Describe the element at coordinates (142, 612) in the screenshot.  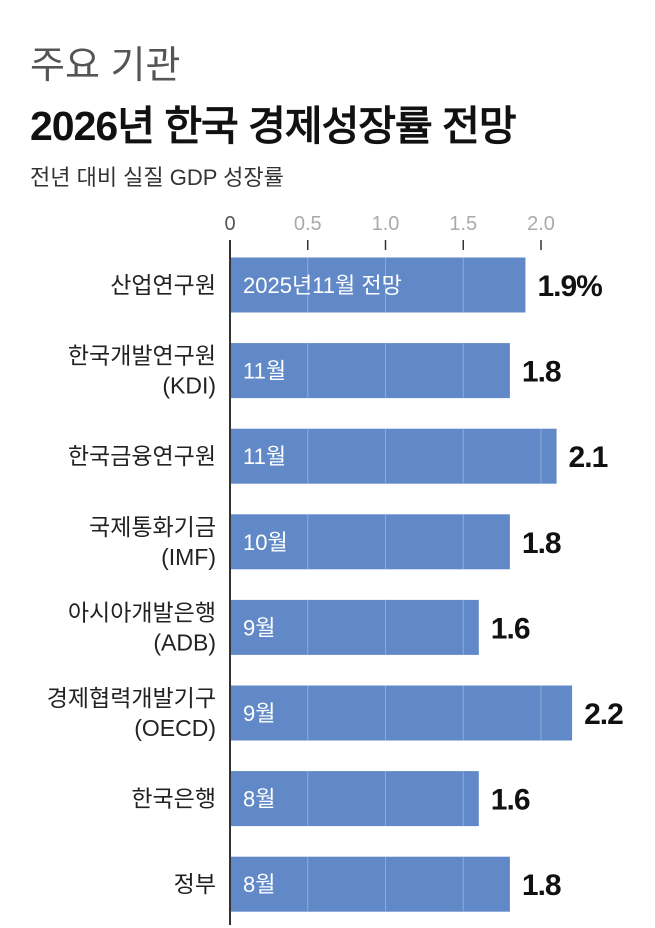
I see `category-label: 아시아개발은행` at that location.